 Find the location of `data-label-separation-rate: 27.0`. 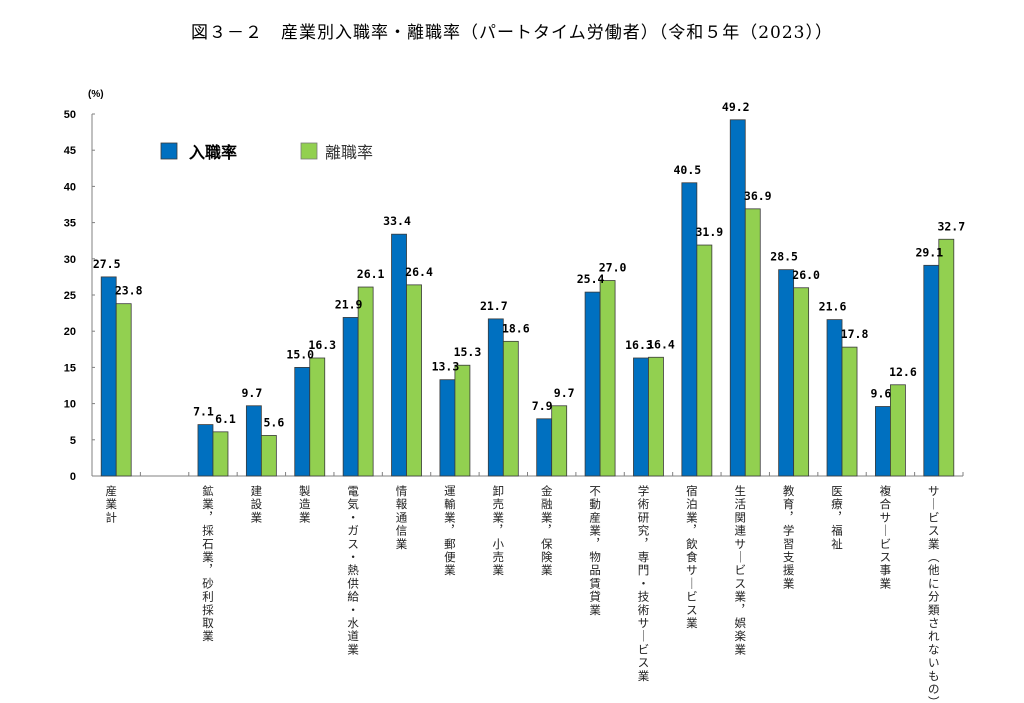

data-label-separation-rate: 27.0 is located at coordinates (613, 268).